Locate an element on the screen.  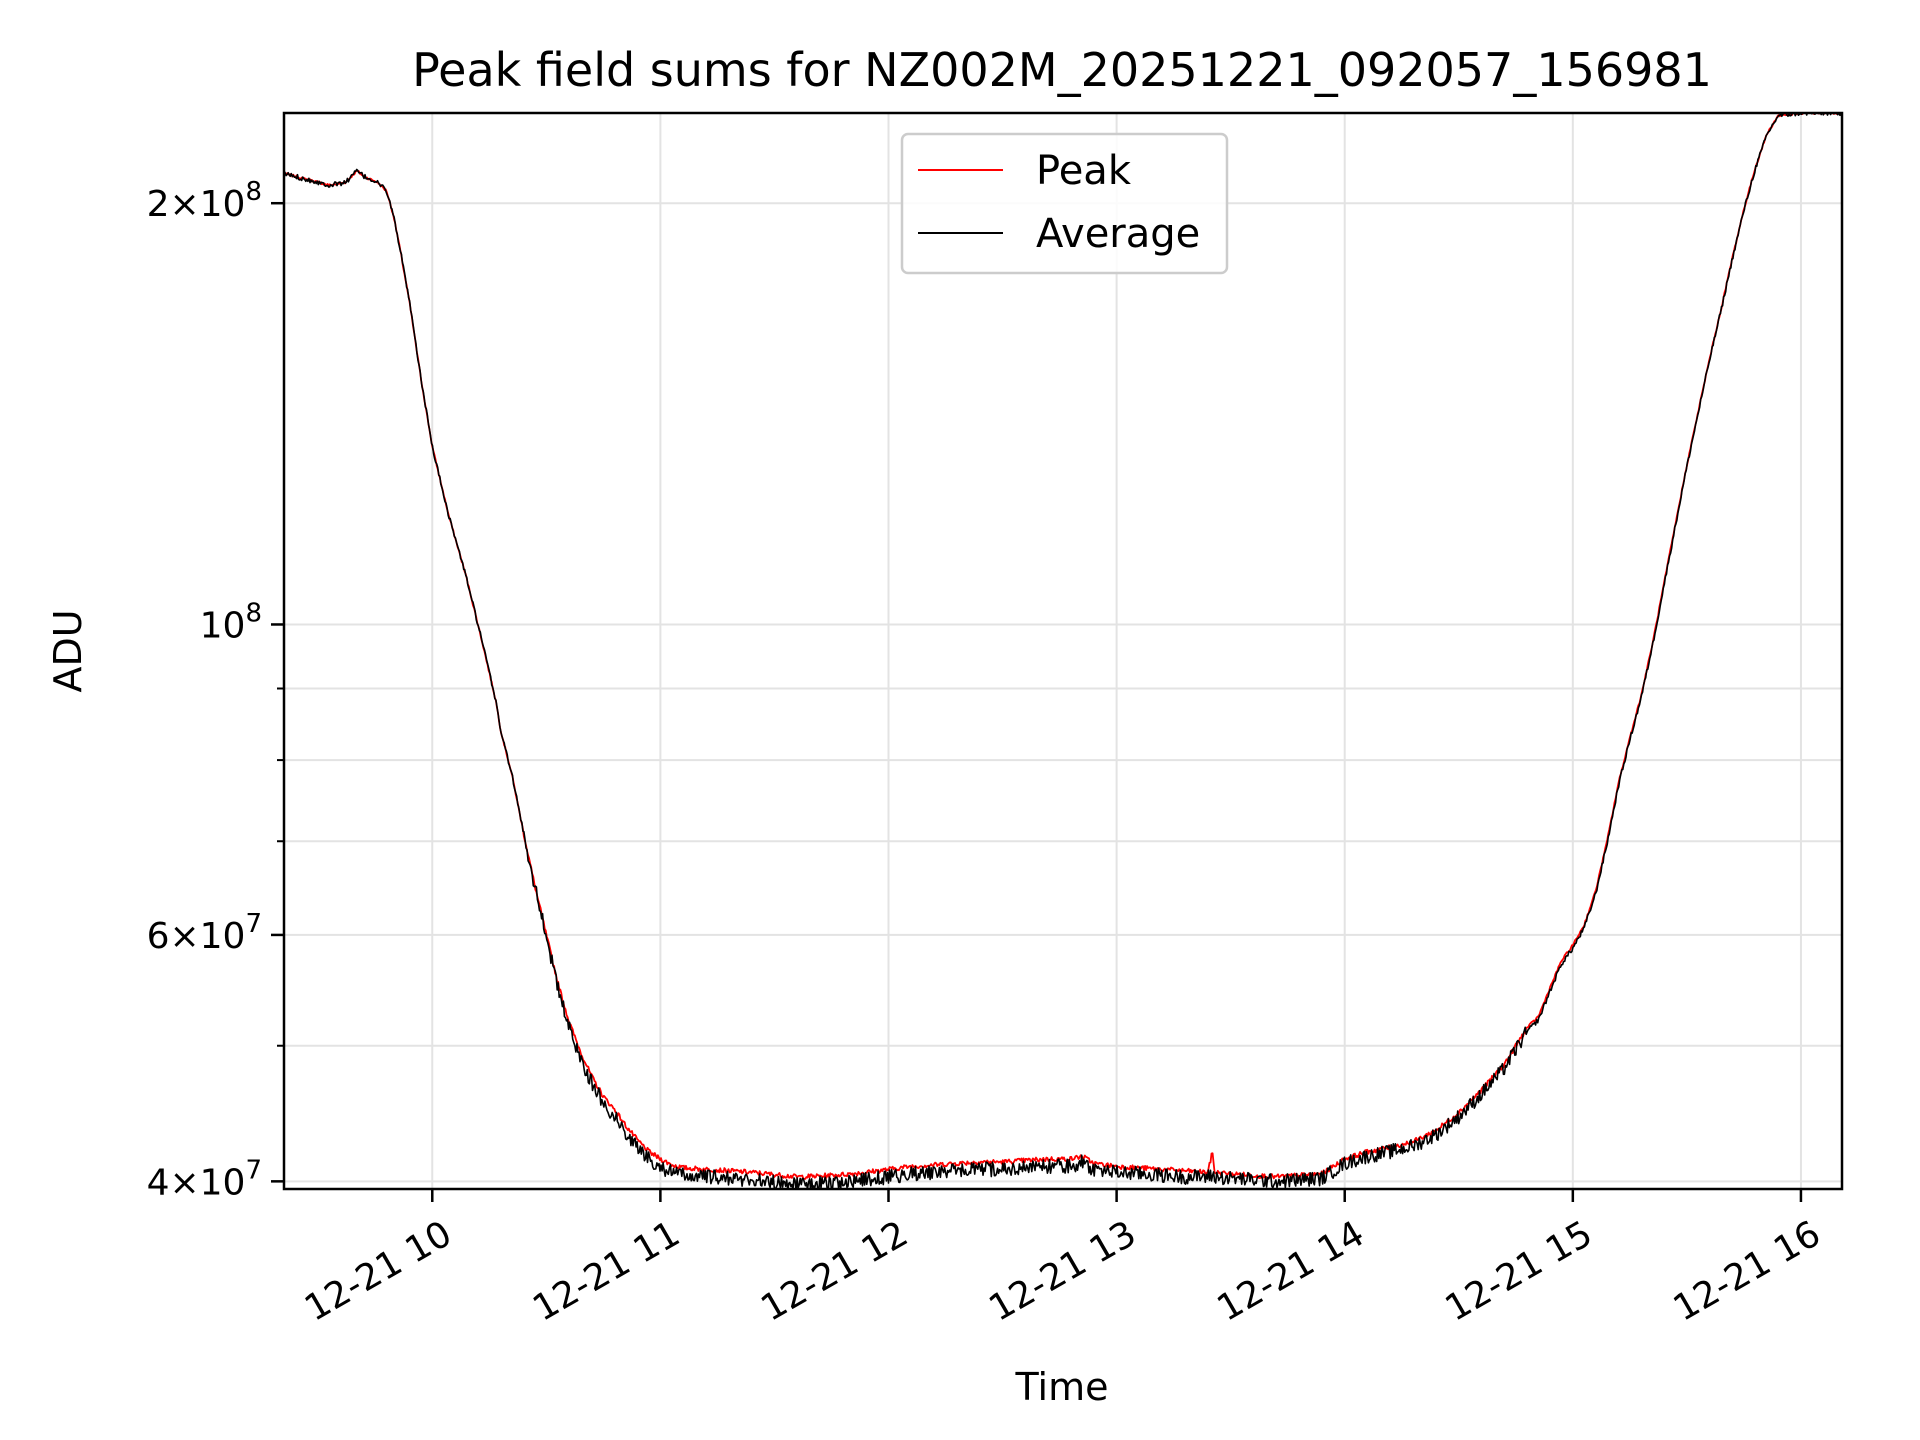
y-tick-label: 6×107 is located at coordinates (204, 933).